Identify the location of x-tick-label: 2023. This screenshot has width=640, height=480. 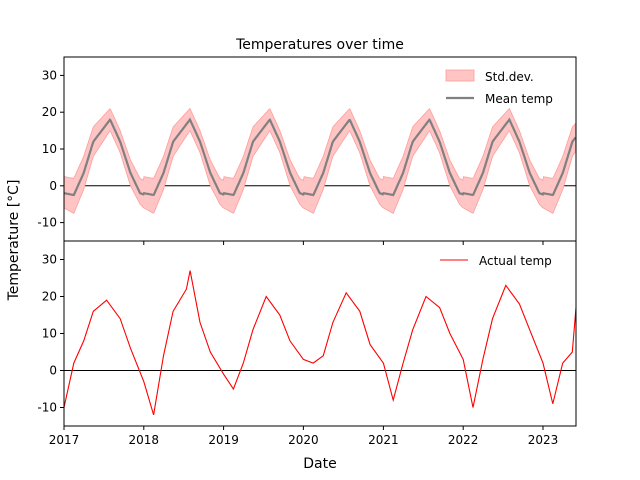
(543, 440).